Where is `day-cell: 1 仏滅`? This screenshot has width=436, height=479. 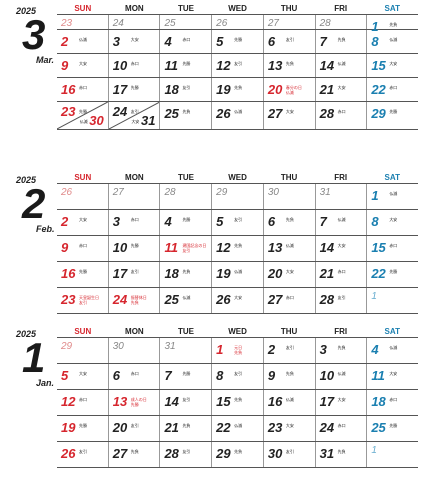 day-cell: 1 仏滅 is located at coordinates (392, 196).